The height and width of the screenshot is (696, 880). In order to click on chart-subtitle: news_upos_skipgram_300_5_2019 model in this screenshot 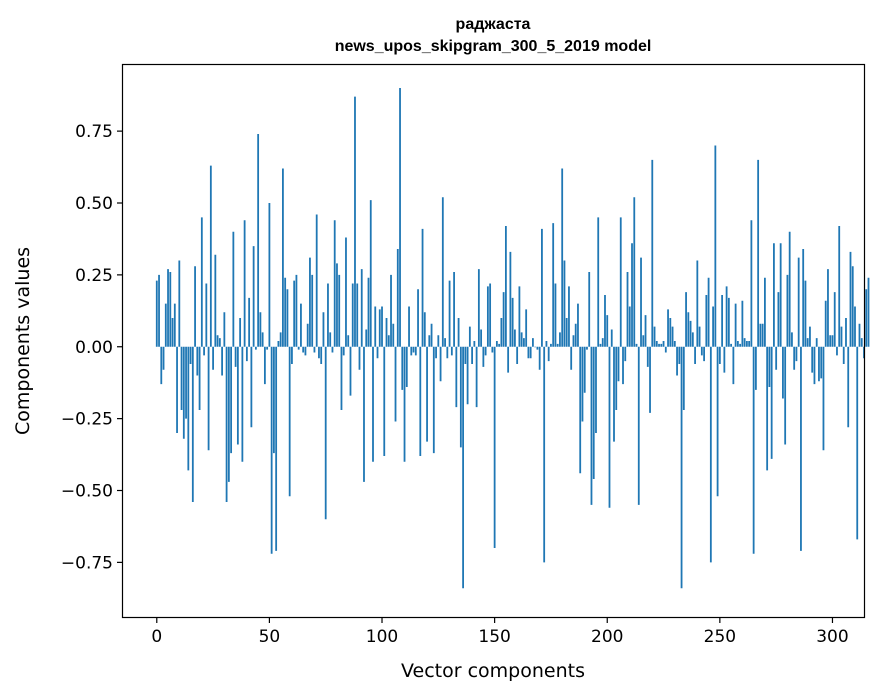, I will do `click(493, 46)`.